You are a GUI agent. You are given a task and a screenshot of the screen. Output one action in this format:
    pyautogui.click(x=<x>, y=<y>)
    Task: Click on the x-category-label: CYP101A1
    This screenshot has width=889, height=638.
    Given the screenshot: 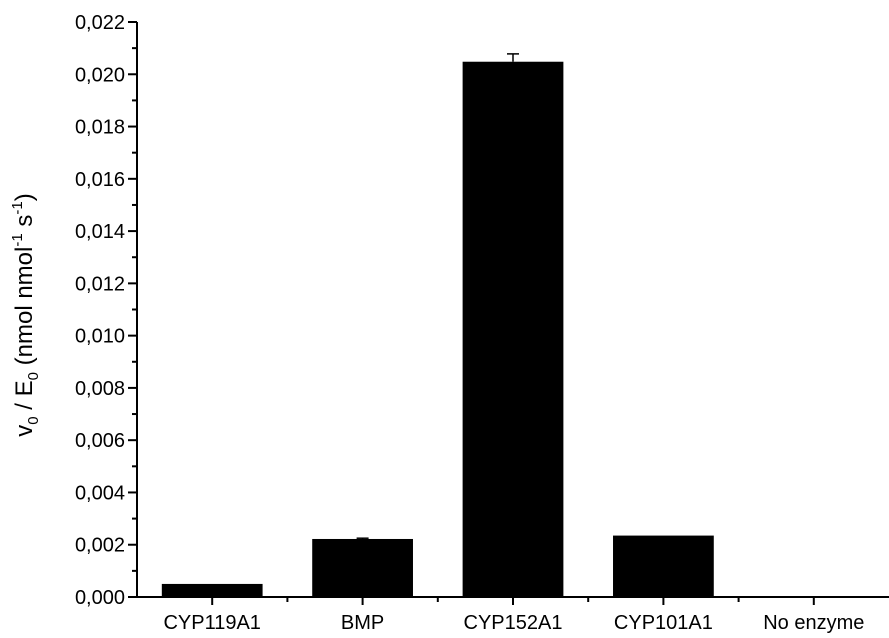 What is the action you would take?
    pyautogui.click(x=663, y=623)
    